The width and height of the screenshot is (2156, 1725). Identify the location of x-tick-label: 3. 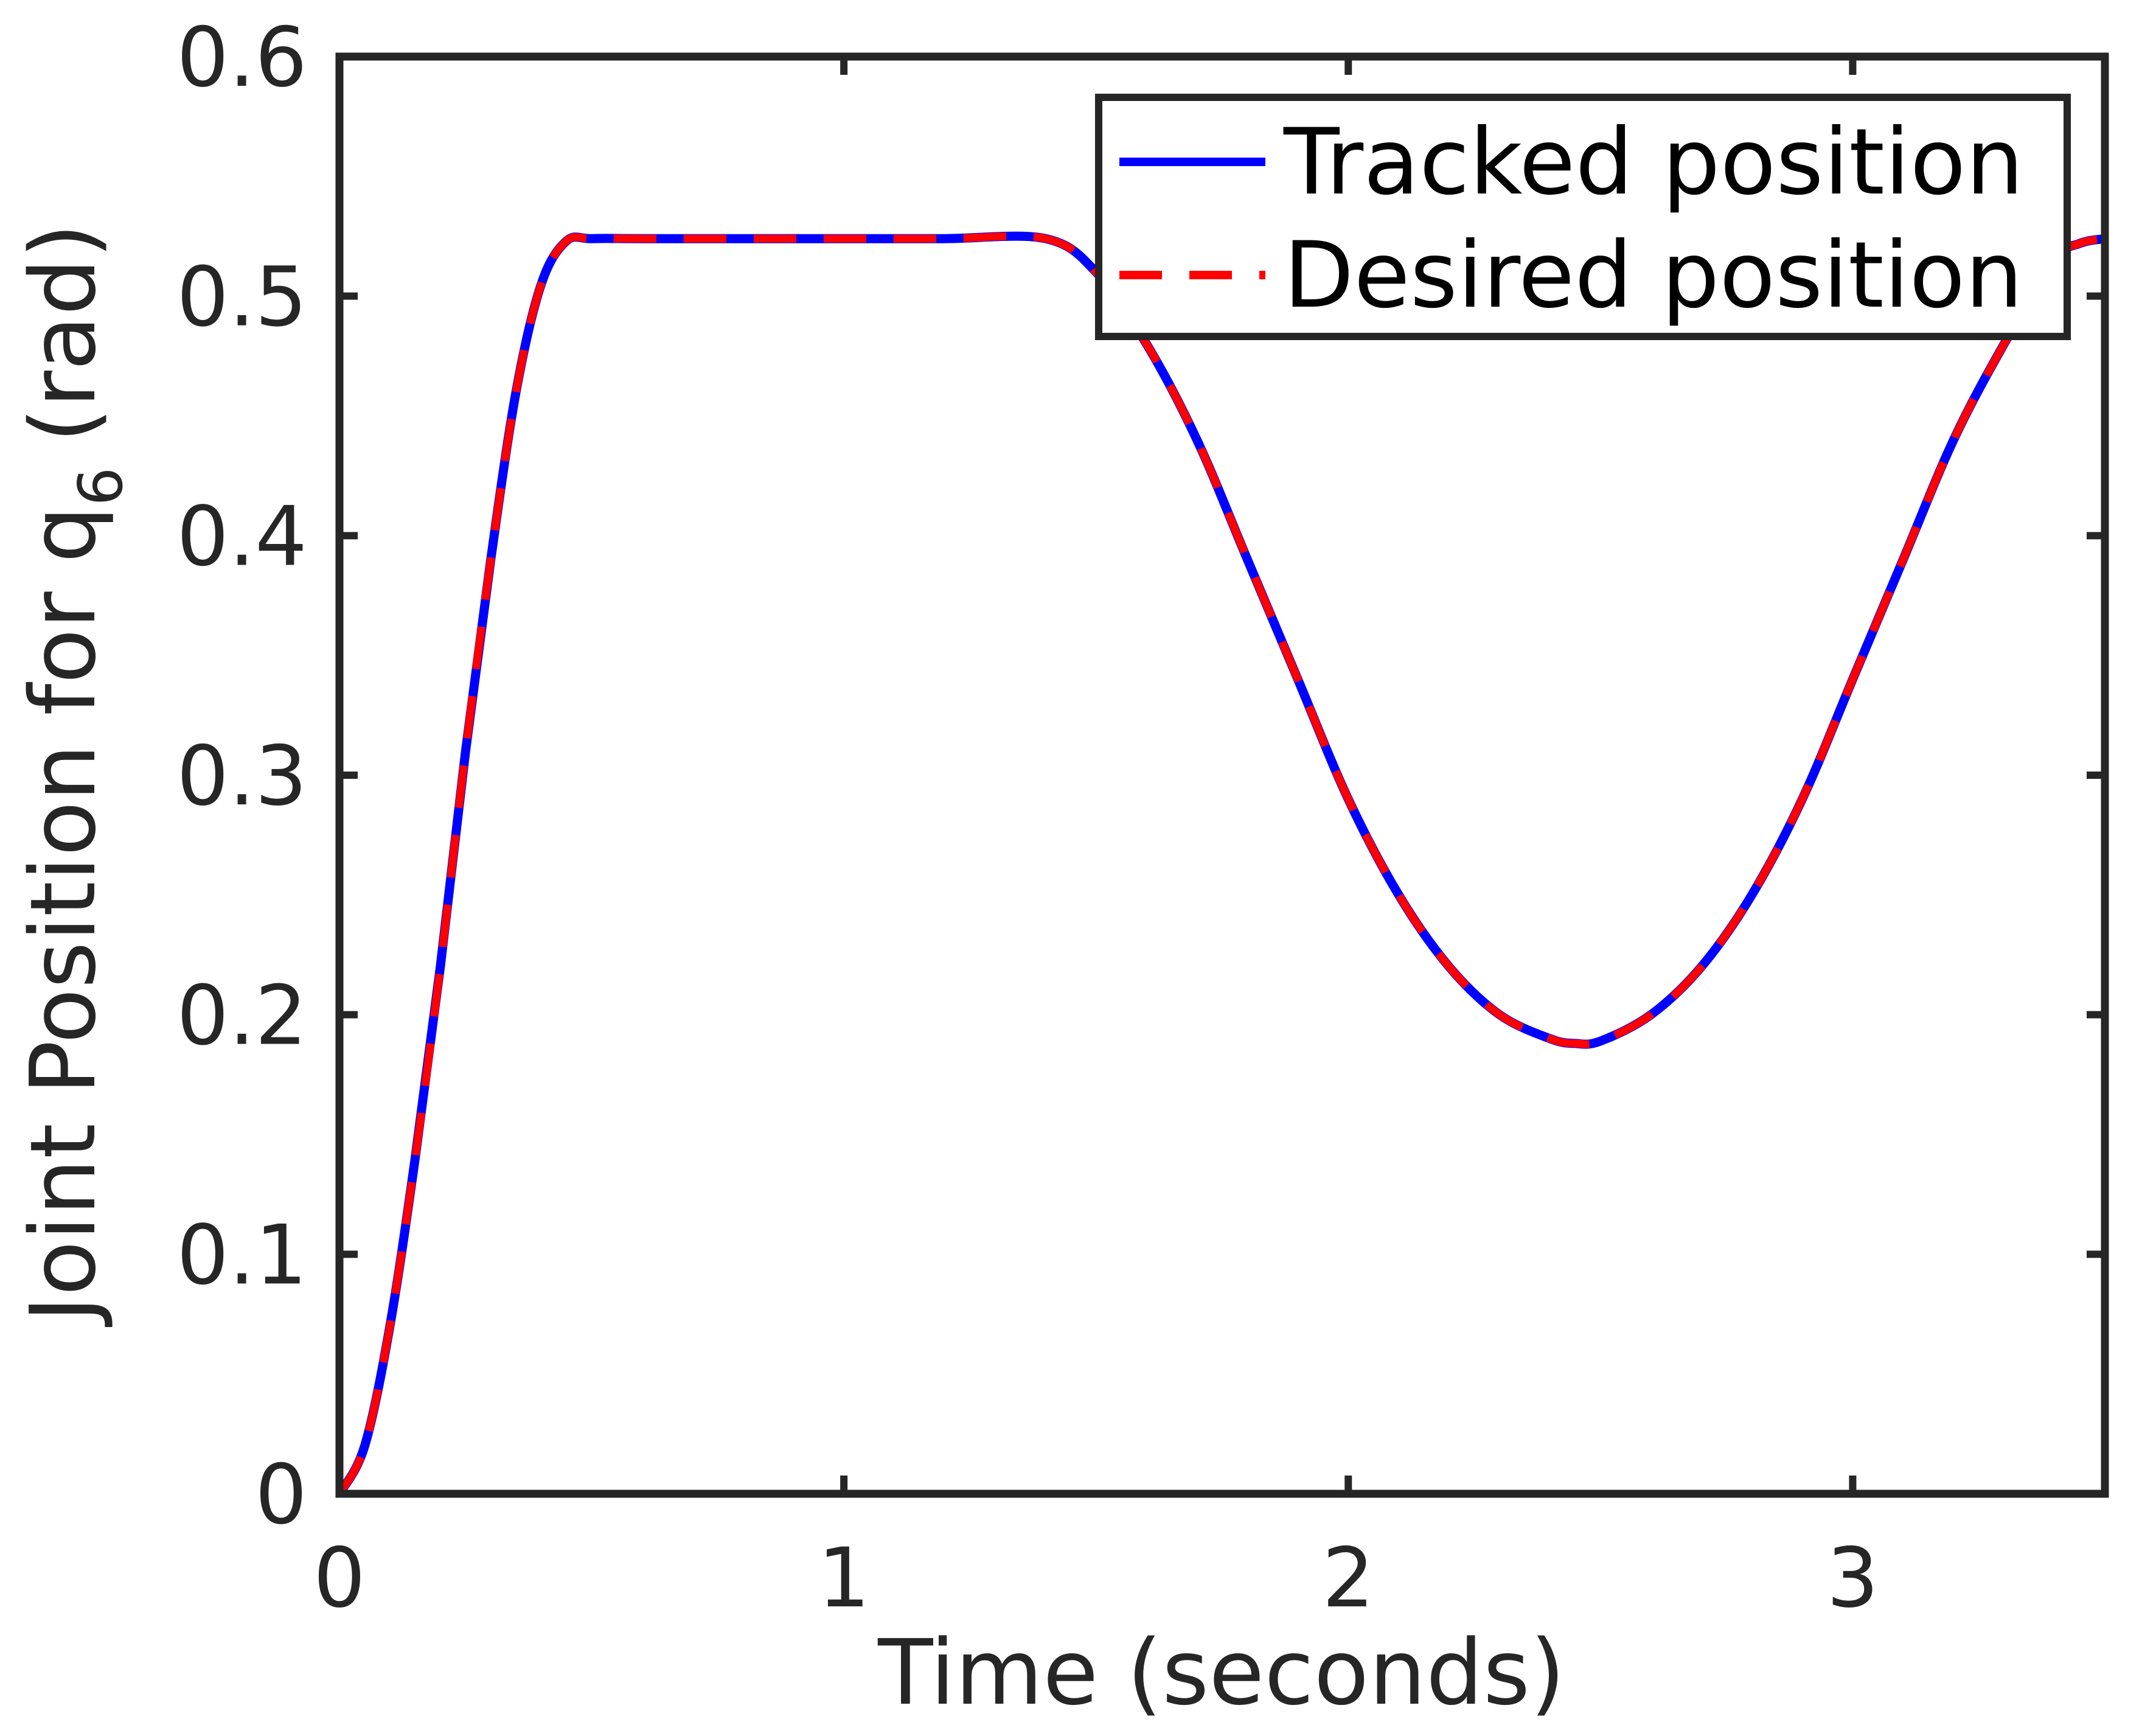
(1853, 1578).